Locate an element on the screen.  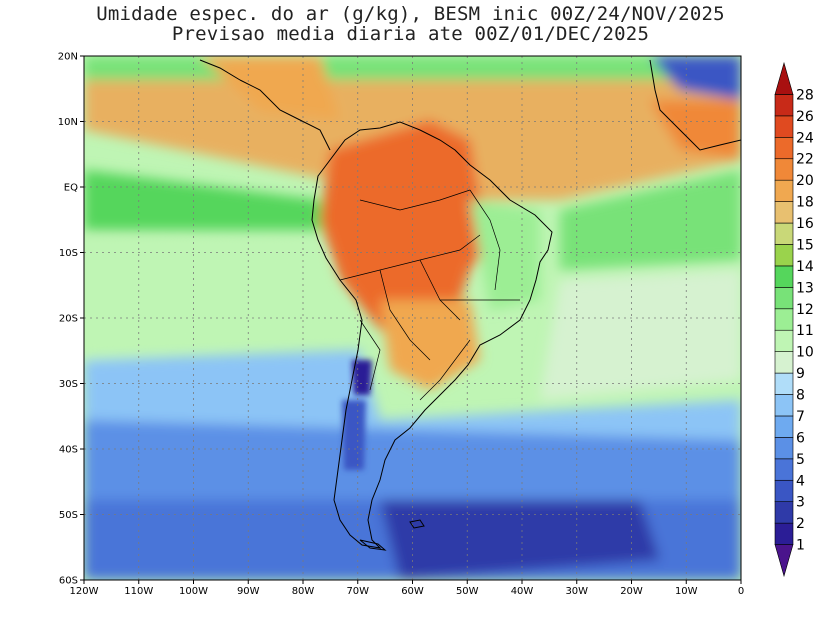
longitude-labels: 120W 110W 100W 90W 80W 70W 60W 50W 40W 30W 20W 10W 0 is located at coordinates (407, 588).